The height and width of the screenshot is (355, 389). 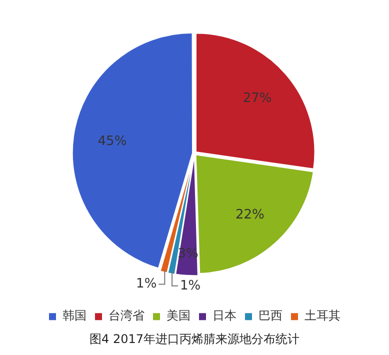 I want to click on data-label: 45%, so click(x=112, y=141).